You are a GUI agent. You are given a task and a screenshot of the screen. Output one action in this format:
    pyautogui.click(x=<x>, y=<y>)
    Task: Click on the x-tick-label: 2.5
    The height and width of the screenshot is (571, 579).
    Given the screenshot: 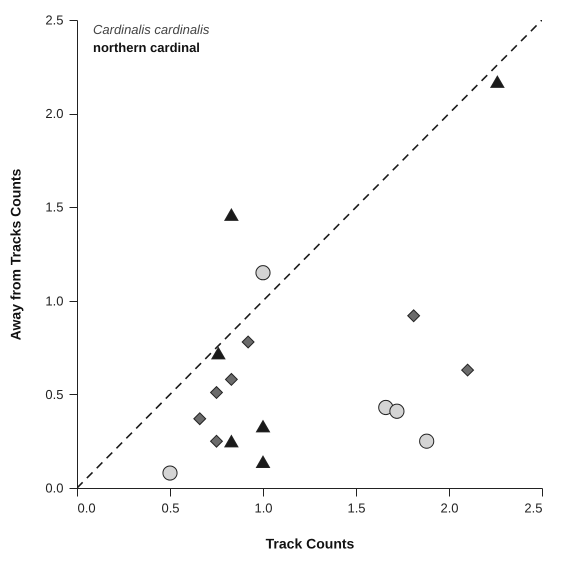 What is the action you would take?
    pyautogui.click(x=533, y=508)
    